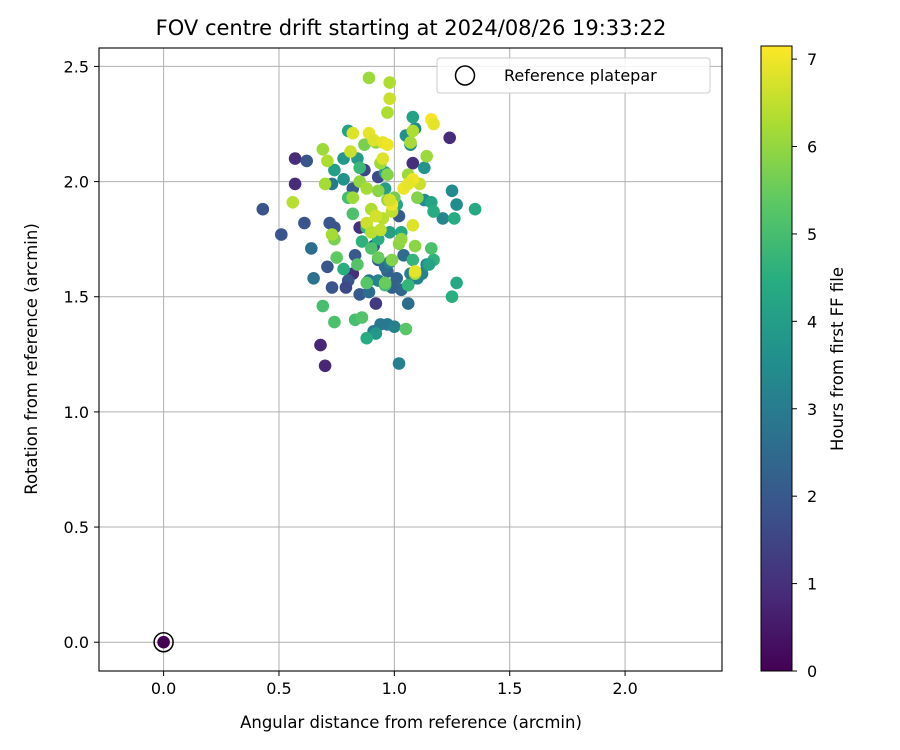 This screenshot has width=900, height=750. Describe the element at coordinates (394, 688) in the screenshot. I see `x-tick-label: 1.0` at that location.